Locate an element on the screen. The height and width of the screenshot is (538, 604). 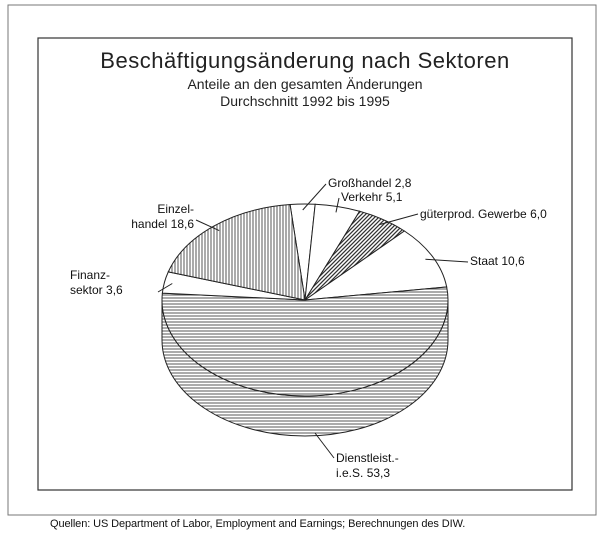
slice-label: Einzel- handel 18,6 is located at coordinates (162, 217).